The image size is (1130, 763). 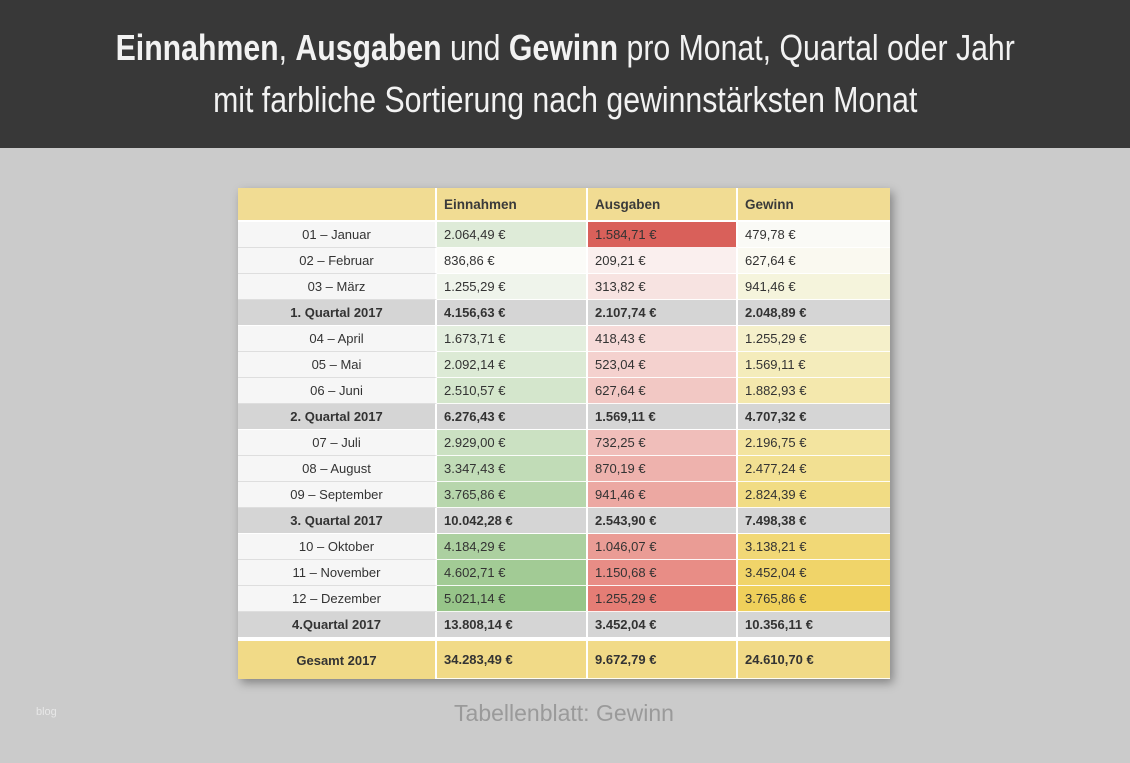 What do you see at coordinates (512, 365) in the screenshot?
I see `einnahmen-cell: 2.092,14 €` at bounding box center [512, 365].